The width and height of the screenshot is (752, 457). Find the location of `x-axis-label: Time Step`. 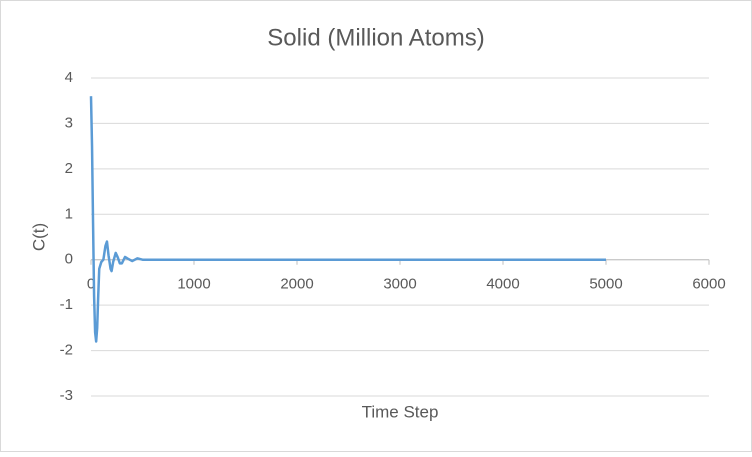

x-axis-label: Time Step is located at coordinates (400, 411).